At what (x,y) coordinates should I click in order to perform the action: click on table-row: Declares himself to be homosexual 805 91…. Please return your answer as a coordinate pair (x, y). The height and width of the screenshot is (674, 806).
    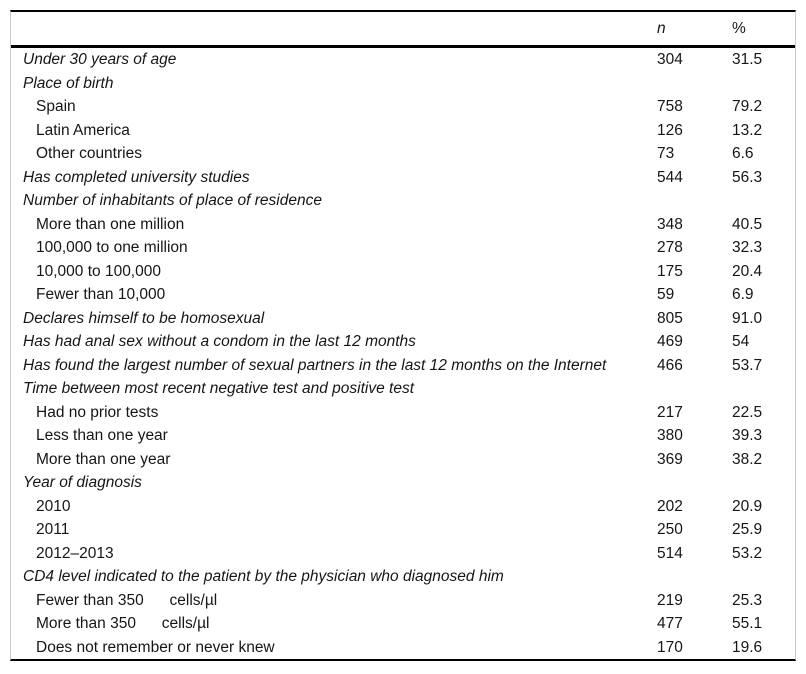
    Looking at the image, I should click on (403, 319).